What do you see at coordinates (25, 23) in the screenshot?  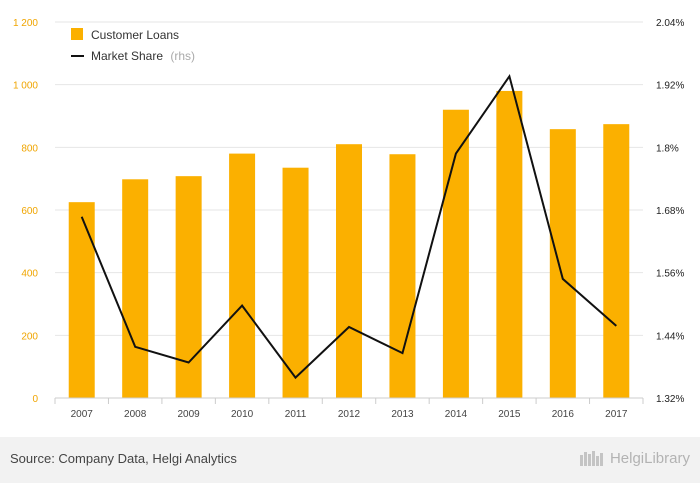 I see `left-axis-tick-label: 1 200` at bounding box center [25, 23].